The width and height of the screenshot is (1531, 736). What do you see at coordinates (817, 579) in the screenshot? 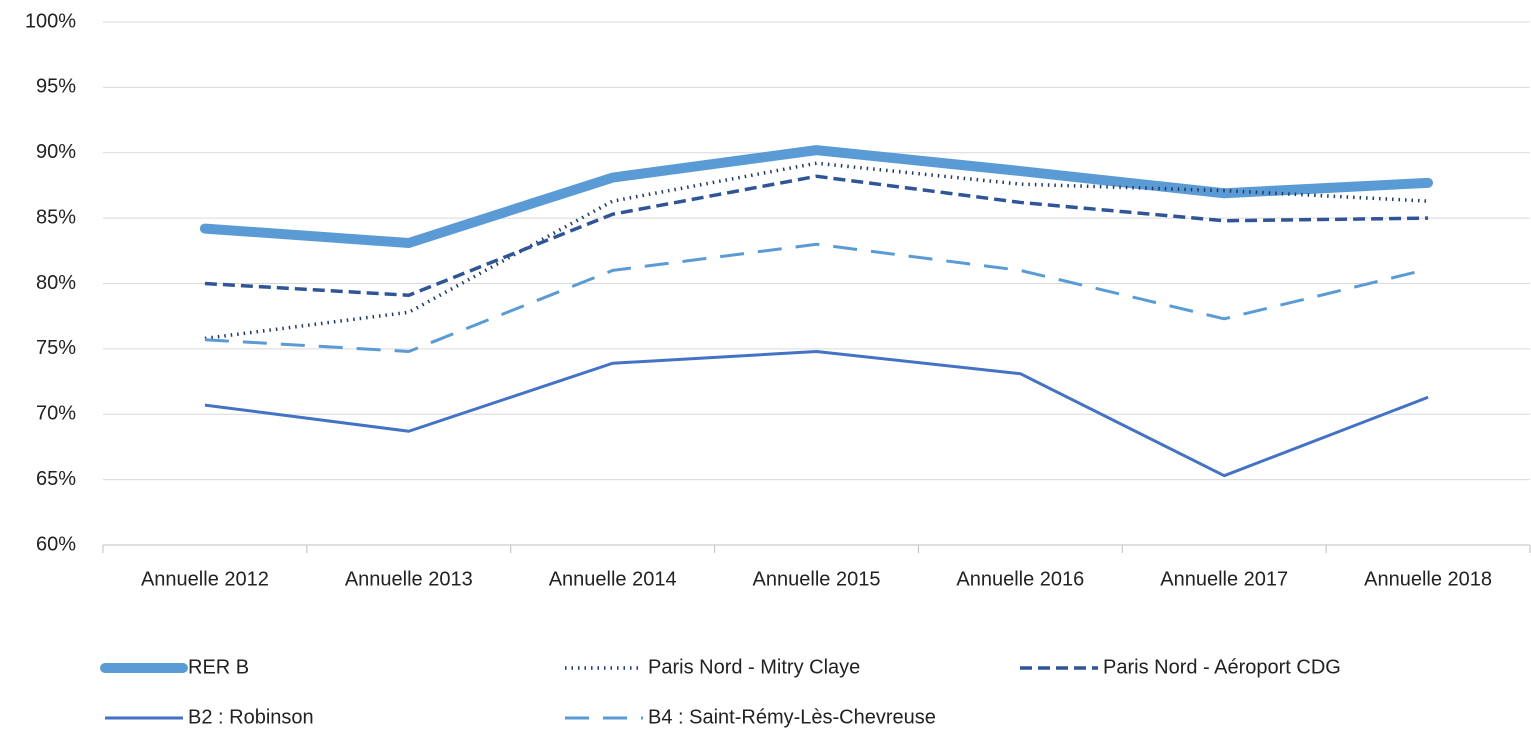
I see `x-tick-label: Annuelle 2015` at bounding box center [817, 579].